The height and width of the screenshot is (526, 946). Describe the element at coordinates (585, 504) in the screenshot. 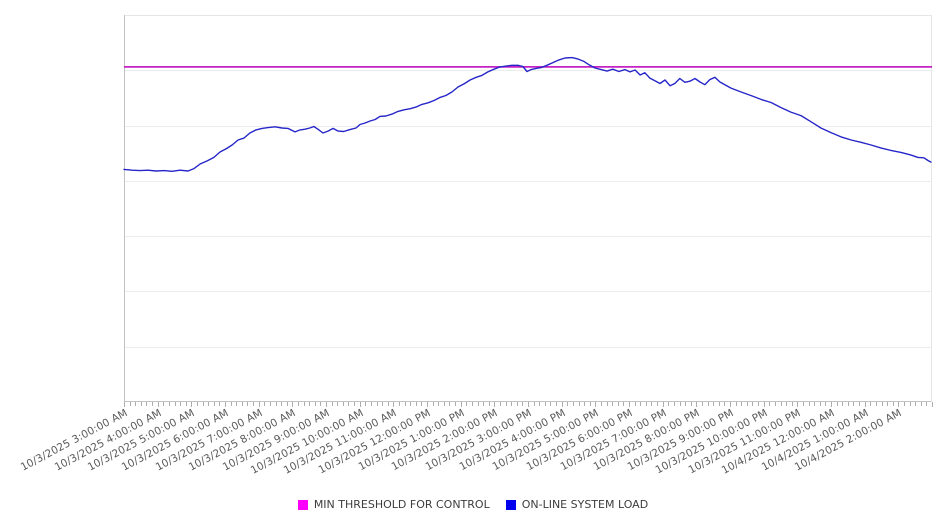

I see `legend-label: ON-LINE SYSTEM LOAD` at that location.